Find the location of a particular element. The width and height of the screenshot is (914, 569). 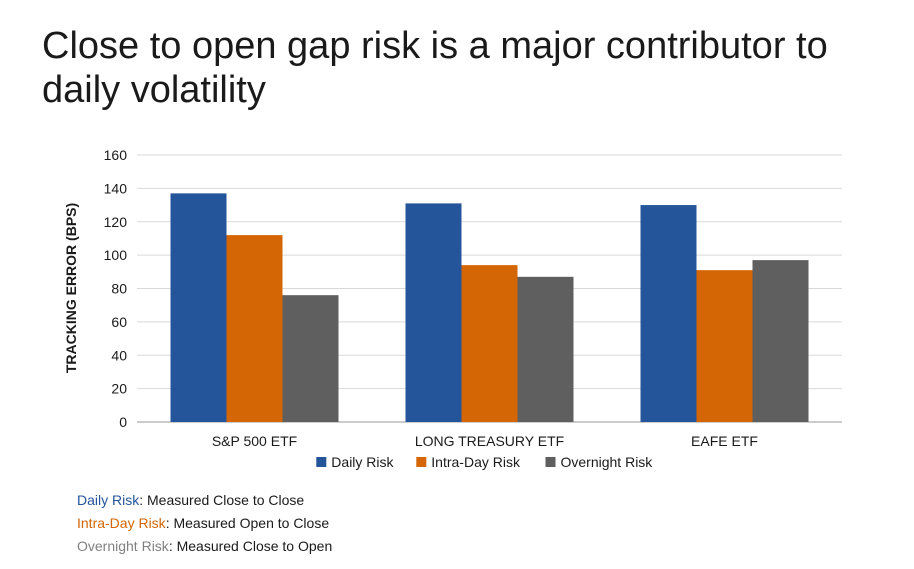

y-tick-label: 40 is located at coordinates (119, 355).